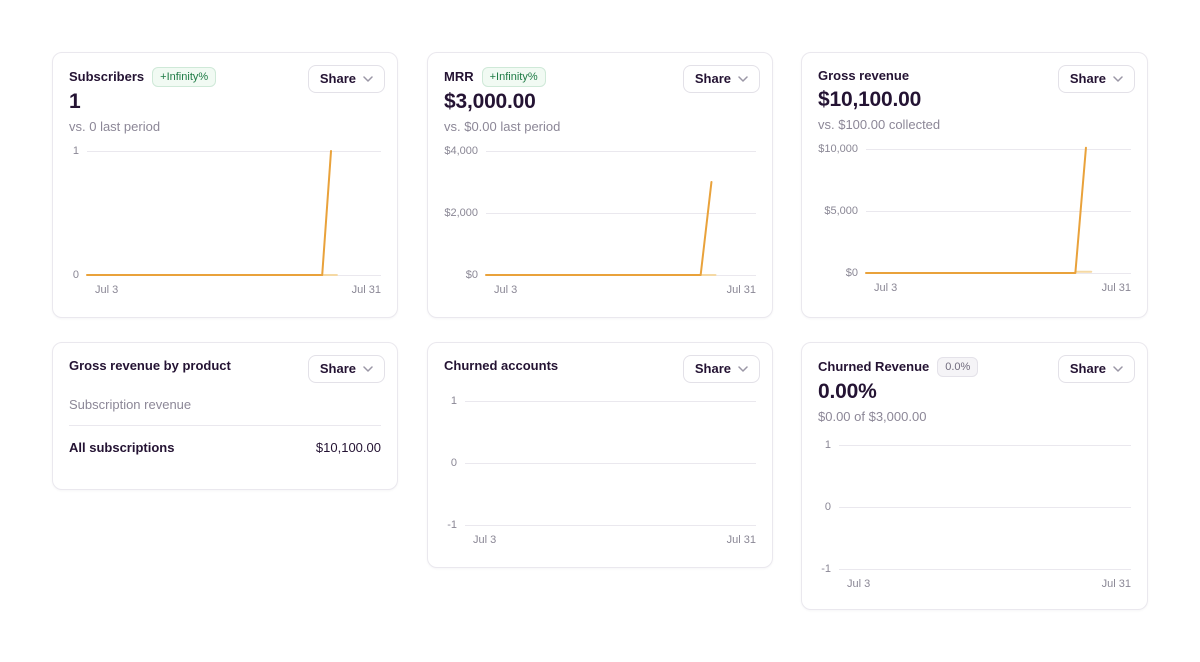 This screenshot has height=662, width=1200. What do you see at coordinates (122, 447) in the screenshot?
I see `product-row-label: All subscriptions` at bounding box center [122, 447].